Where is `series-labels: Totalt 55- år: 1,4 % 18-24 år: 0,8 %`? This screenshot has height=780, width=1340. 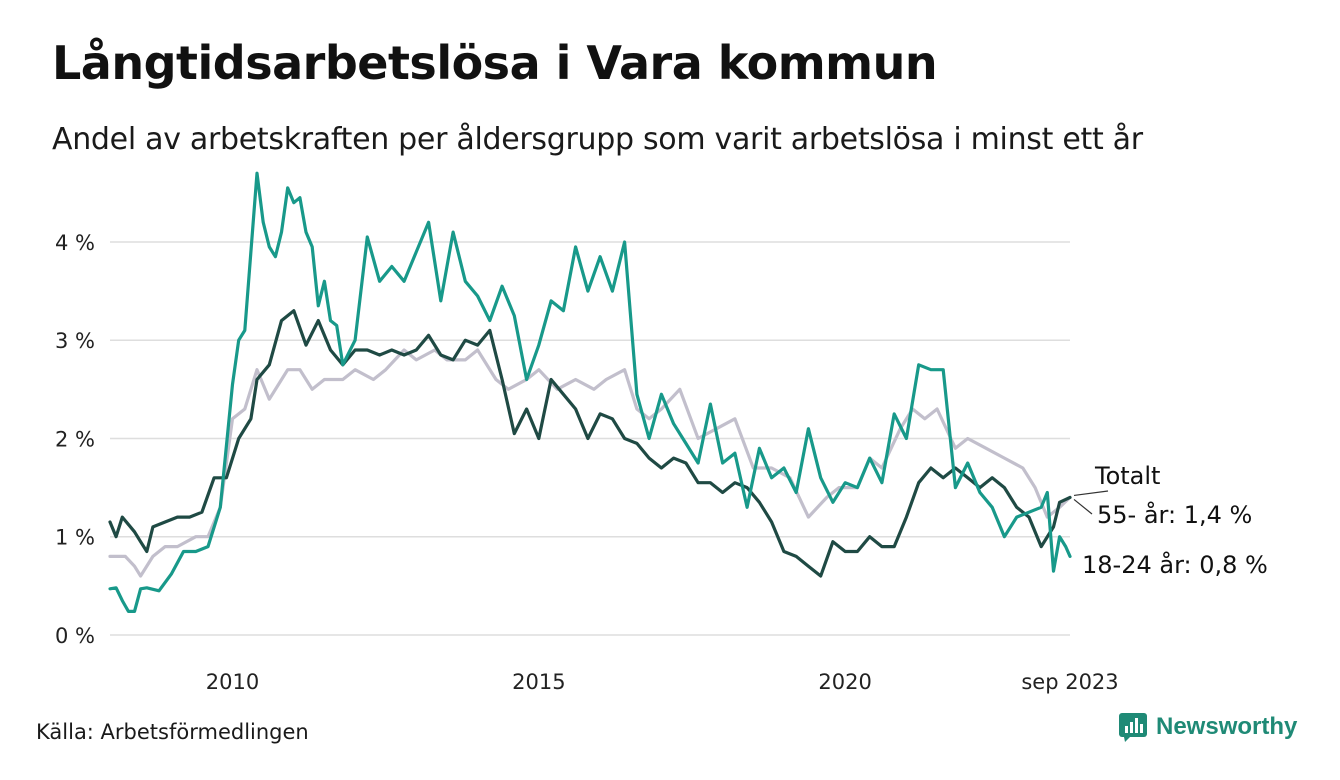 series-labels: Totalt 55- år: 1,4 % 18-24 år: 0,8 % is located at coordinates (1170, 520).